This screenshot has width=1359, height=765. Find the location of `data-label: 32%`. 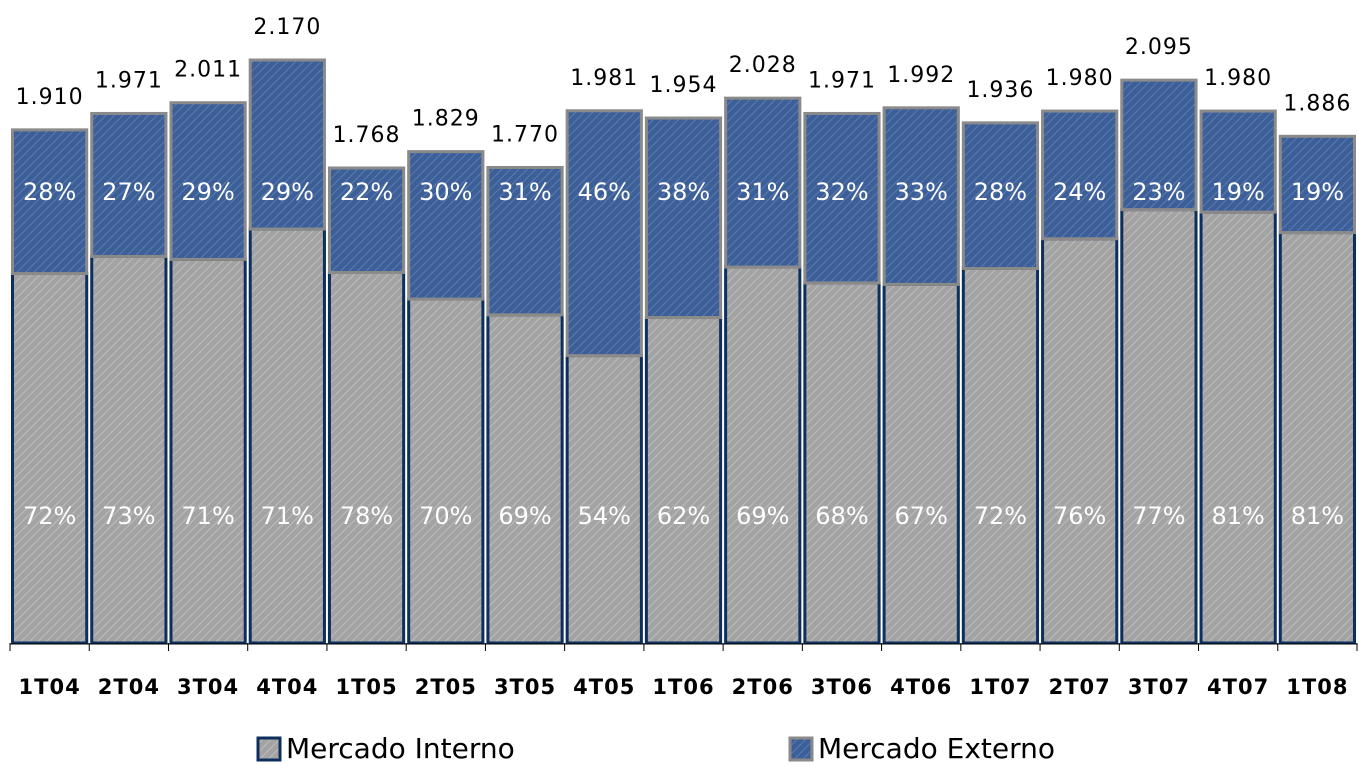

data-label: 32% is located at coordinates (841, 192).